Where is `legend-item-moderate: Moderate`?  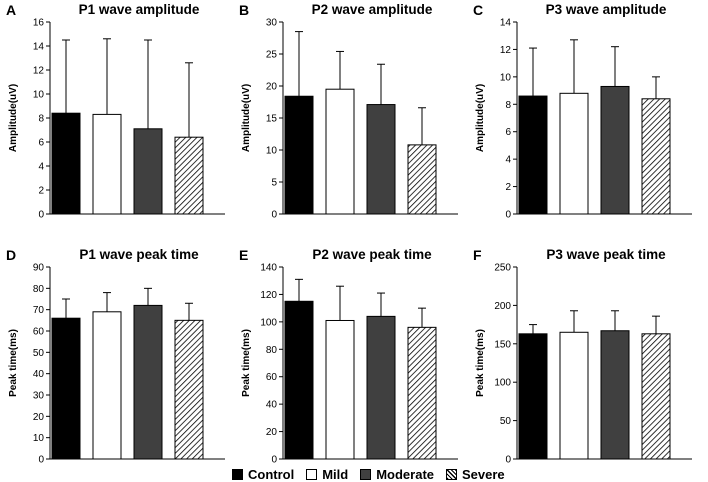 legend-item-moderate: Moderate is located at coordinates (397, 474).